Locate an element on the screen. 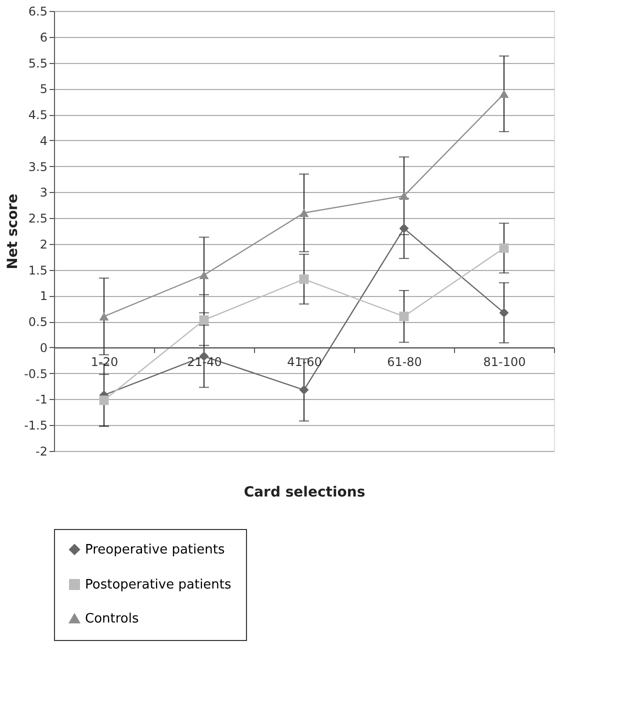 This screenshot has width=619, height=703. y-tick-label: 2.5 is located at coordinates (38, 219).